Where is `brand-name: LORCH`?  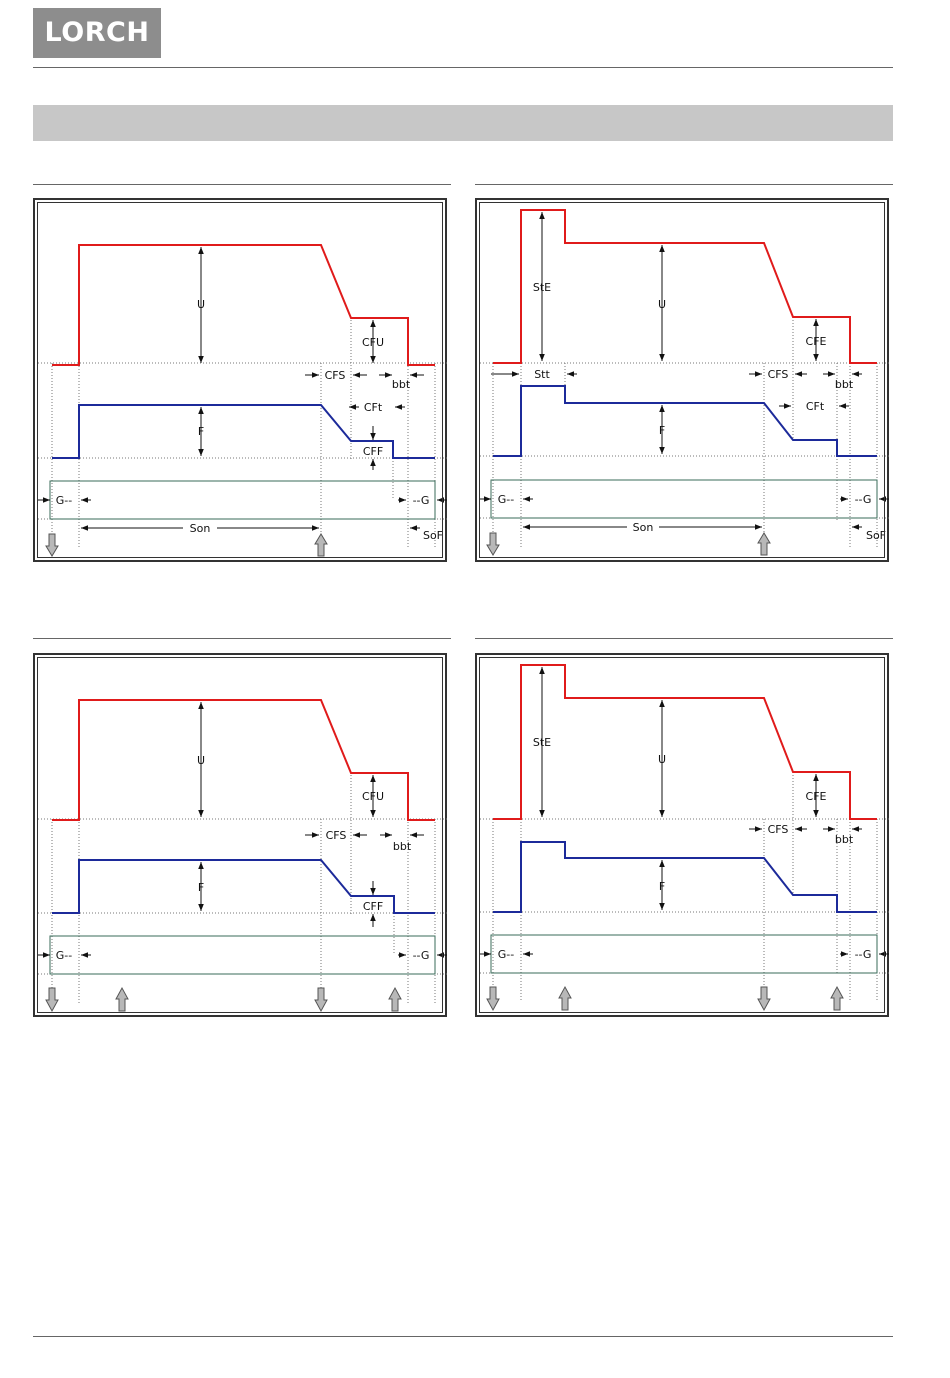
brand-name: LORCH is located at coordinates (97, 32).